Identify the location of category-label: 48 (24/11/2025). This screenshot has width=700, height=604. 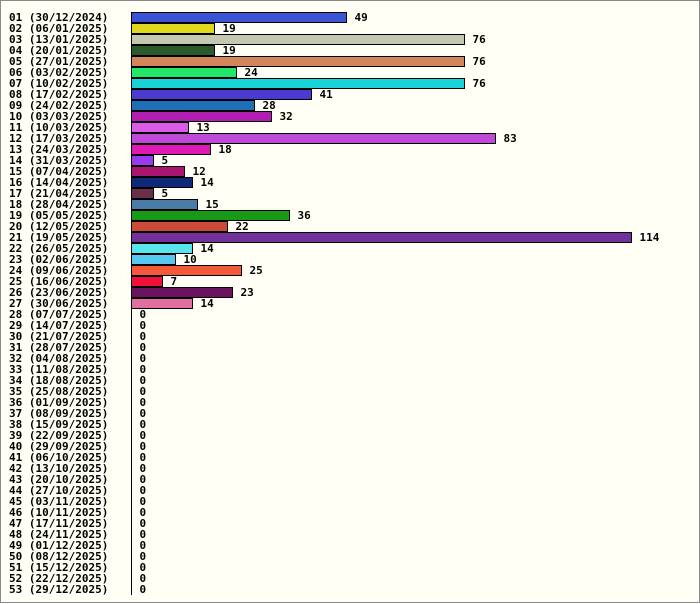
(58, 534).